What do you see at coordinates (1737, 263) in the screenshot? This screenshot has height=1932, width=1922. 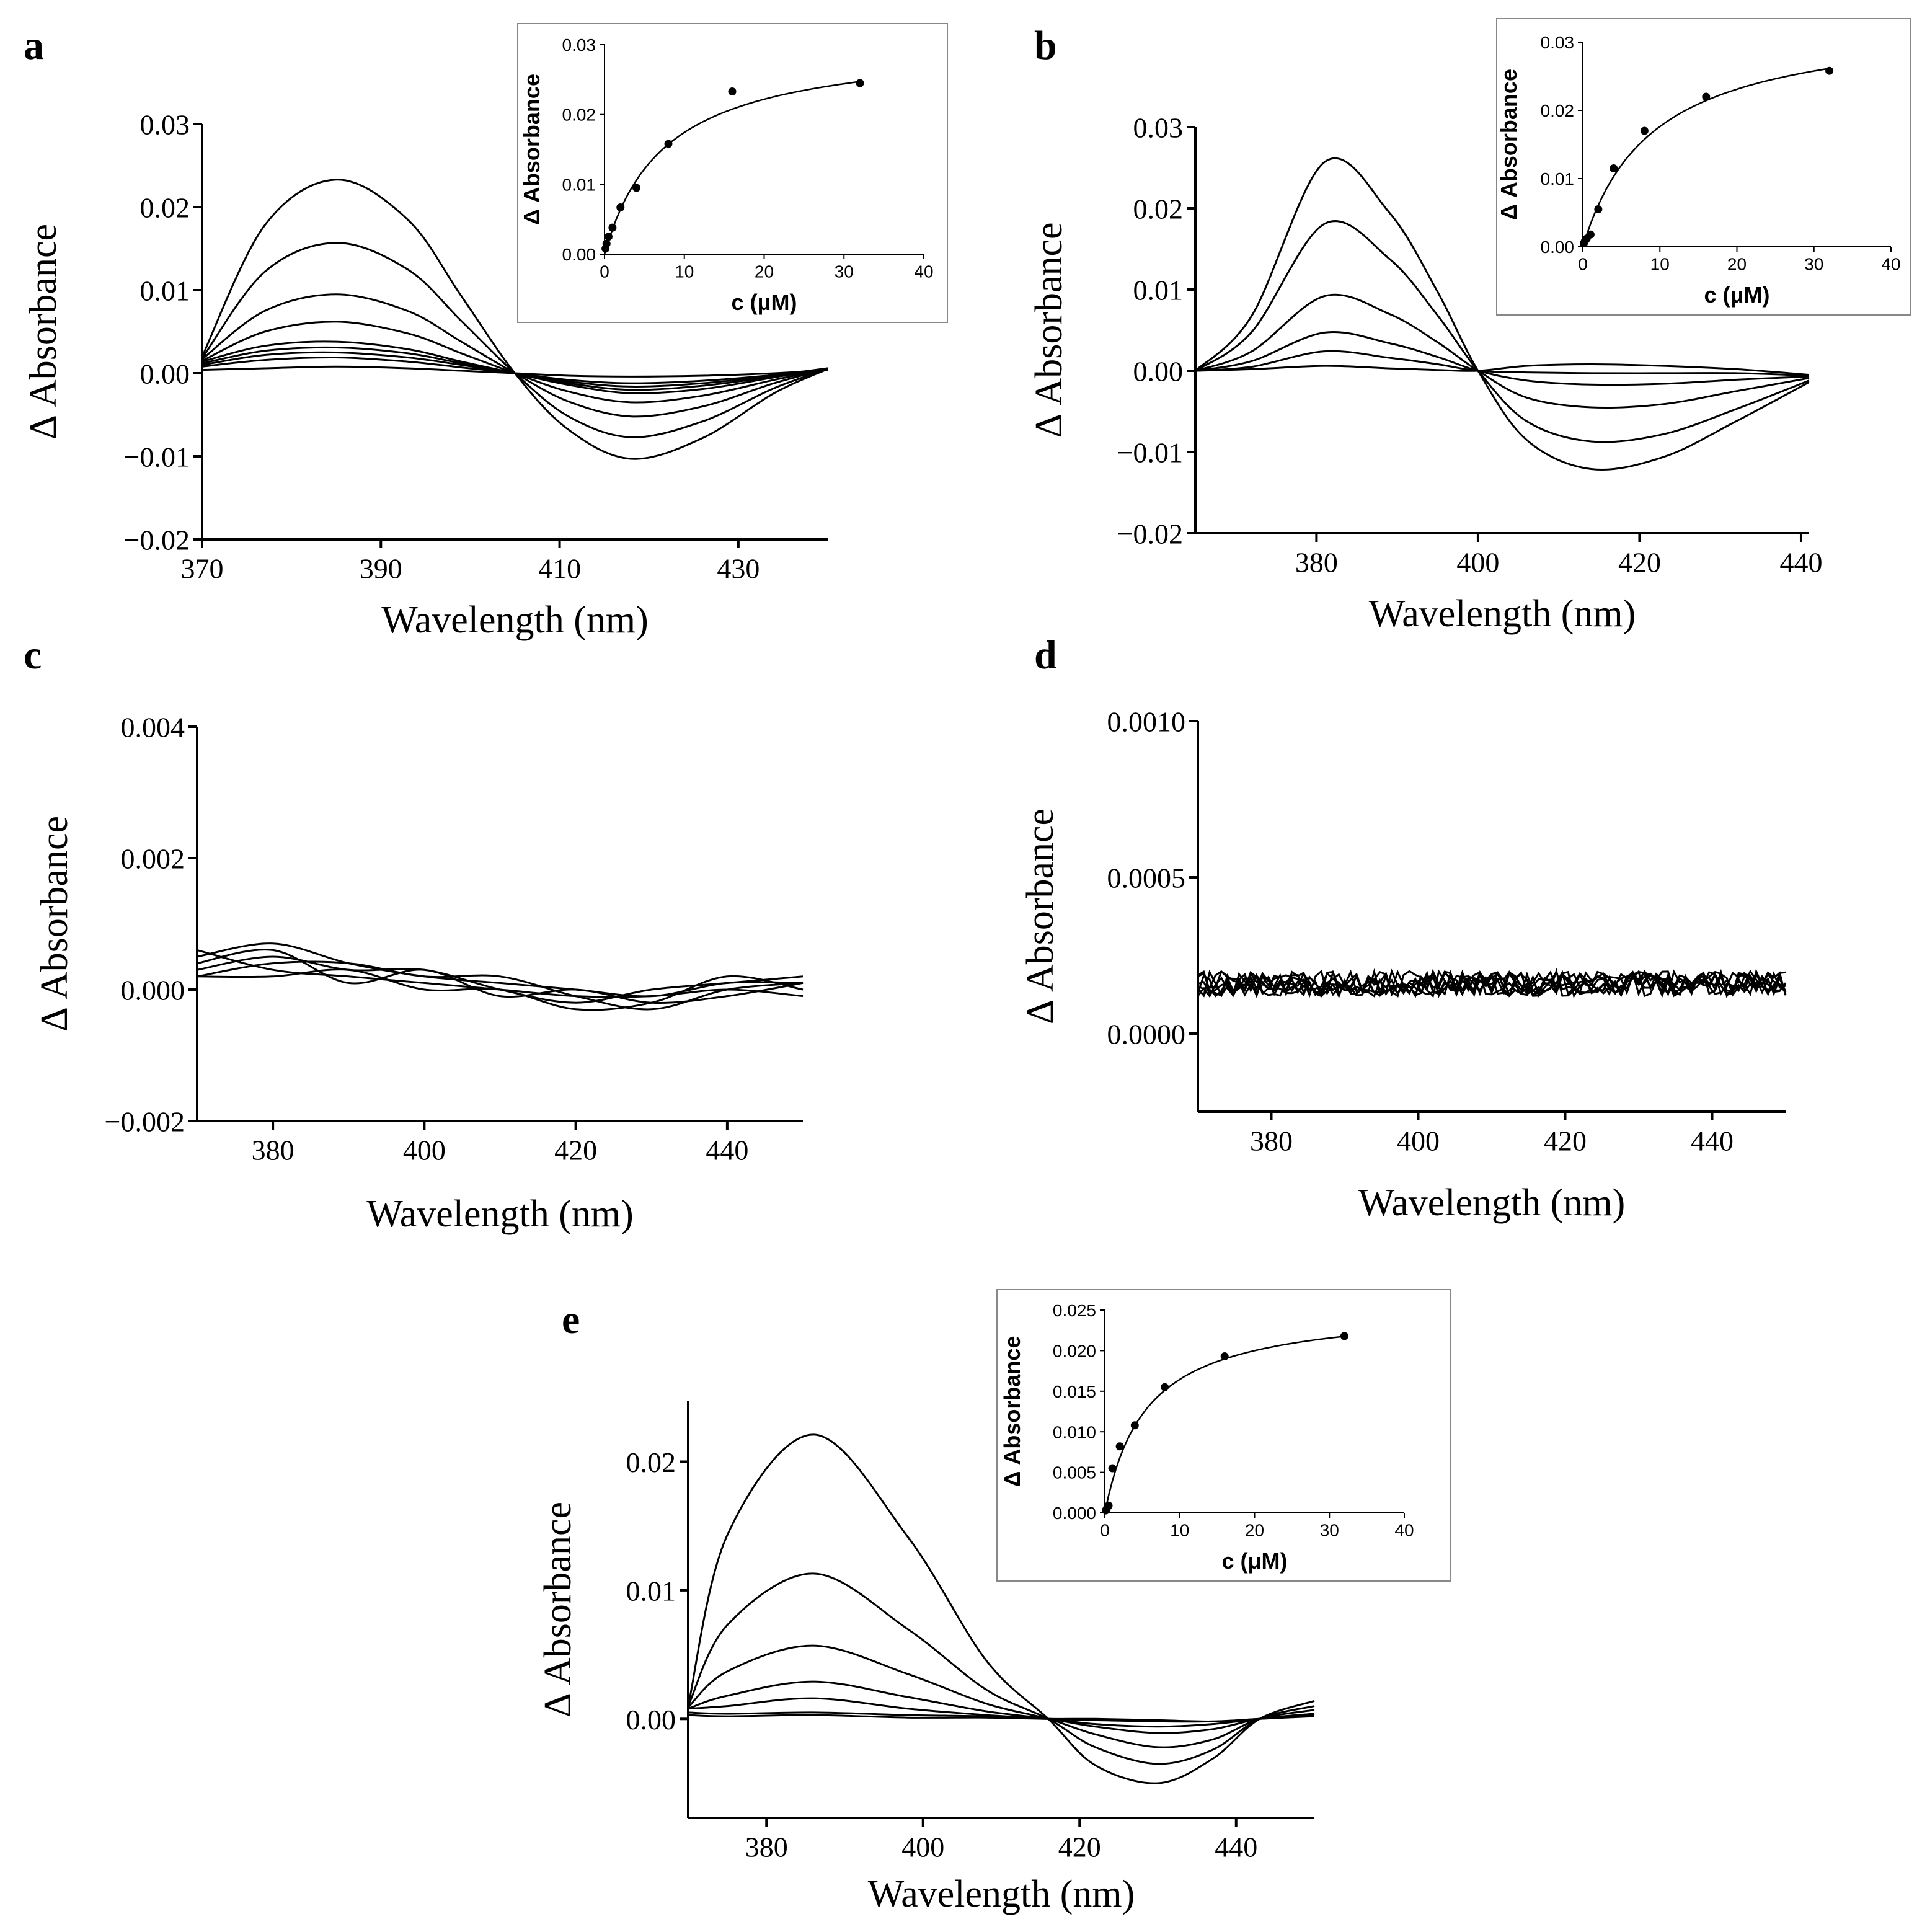 I see `x-tick-label: 20` at bounding box center [1737, 263].